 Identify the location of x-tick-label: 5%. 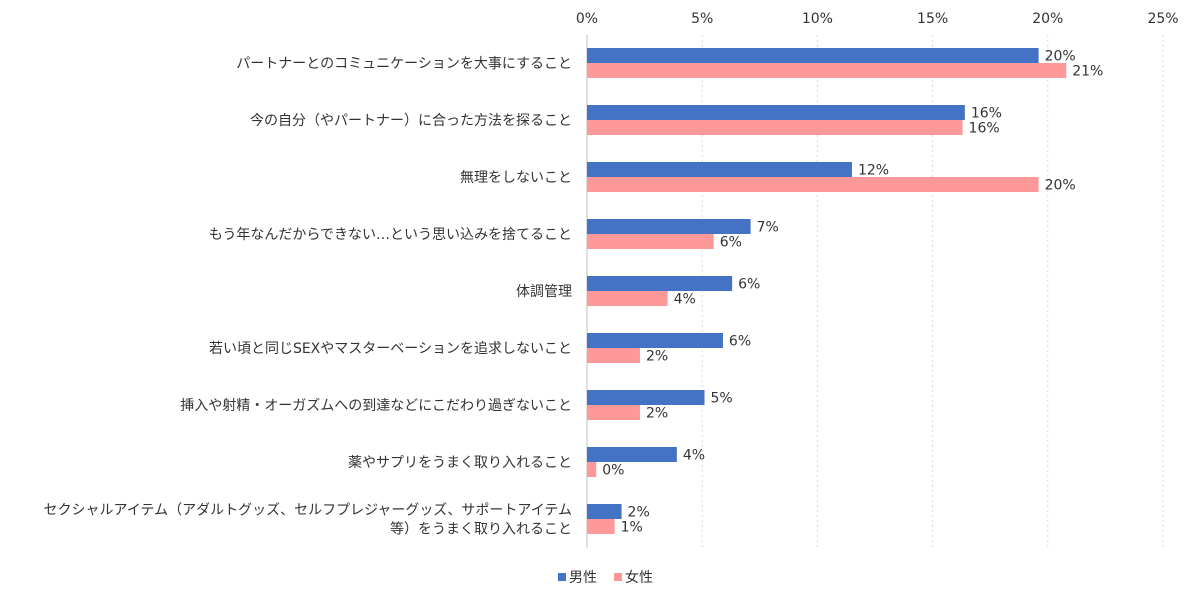
(702, 19).